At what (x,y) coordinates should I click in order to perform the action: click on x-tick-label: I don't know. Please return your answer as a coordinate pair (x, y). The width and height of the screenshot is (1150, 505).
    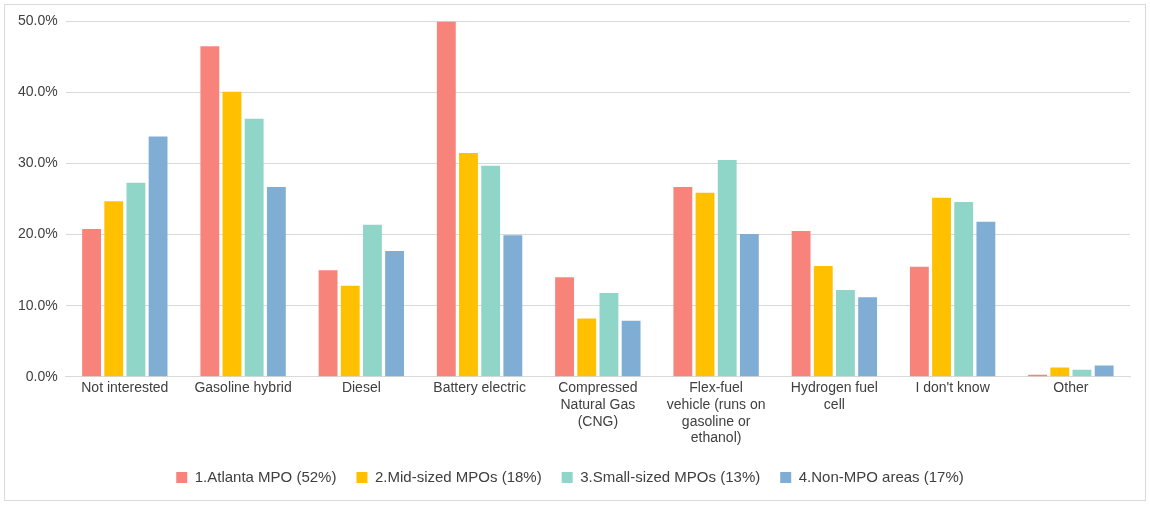
    Looking at the image, I should click on (953, 387).